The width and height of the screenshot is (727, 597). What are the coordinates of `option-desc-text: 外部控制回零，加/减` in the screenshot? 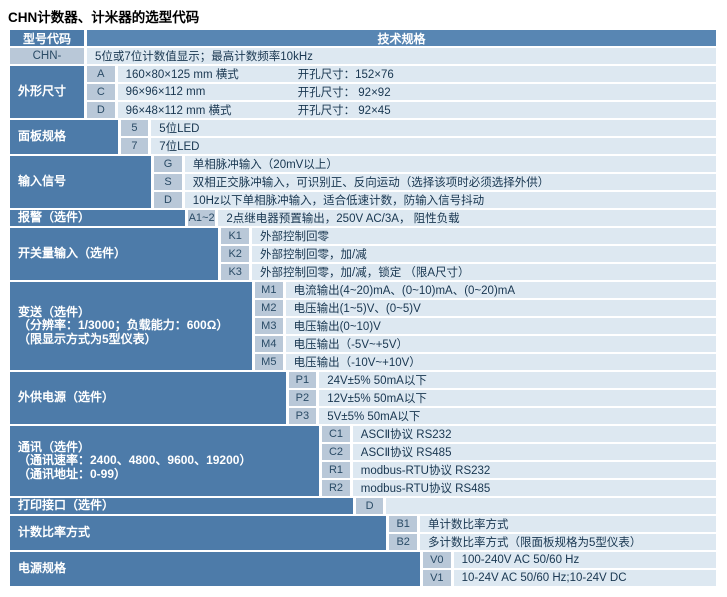 It's located at (313, 255).